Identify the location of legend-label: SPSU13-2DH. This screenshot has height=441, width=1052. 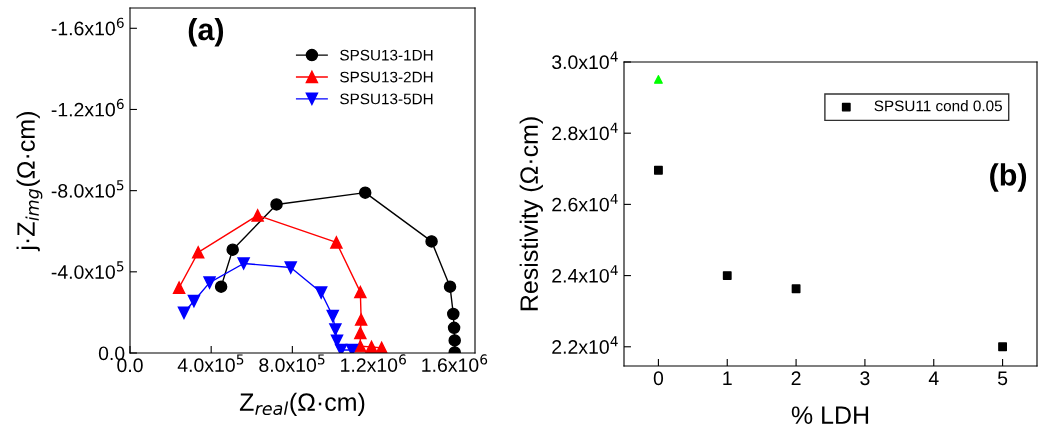
(386, 77).